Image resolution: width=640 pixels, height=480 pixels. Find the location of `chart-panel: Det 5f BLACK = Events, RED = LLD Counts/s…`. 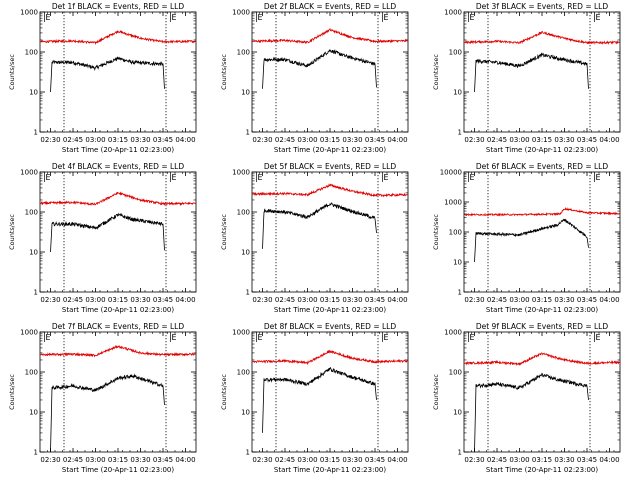

chart-panel: Det 5f BLACK = Events, RED = LLD Counts/s… is located at coordinates (314, 238).